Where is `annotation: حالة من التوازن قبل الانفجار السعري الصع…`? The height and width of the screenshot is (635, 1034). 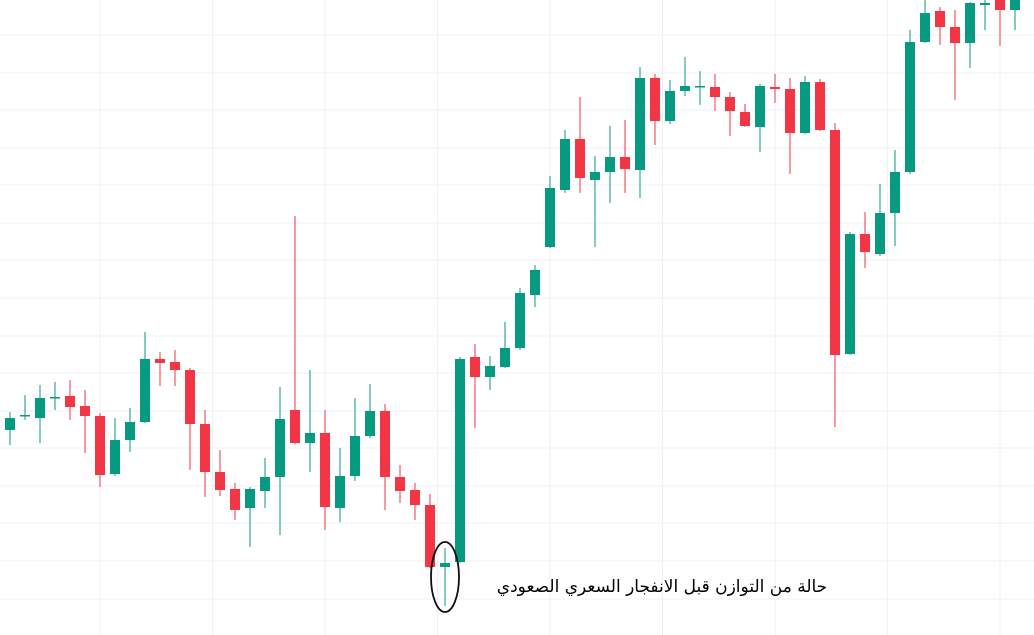 annotation: حالة من التوازن قبل الانفجار السعري الصع… is located at coordinates (662, 587).